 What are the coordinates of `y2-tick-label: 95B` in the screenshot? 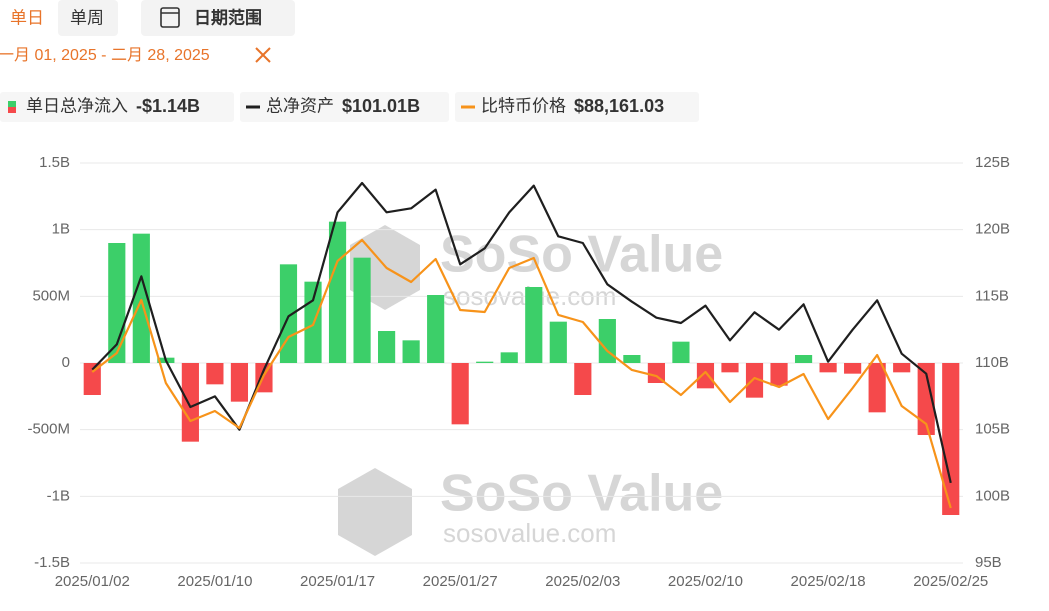 It's located at (988, 562).